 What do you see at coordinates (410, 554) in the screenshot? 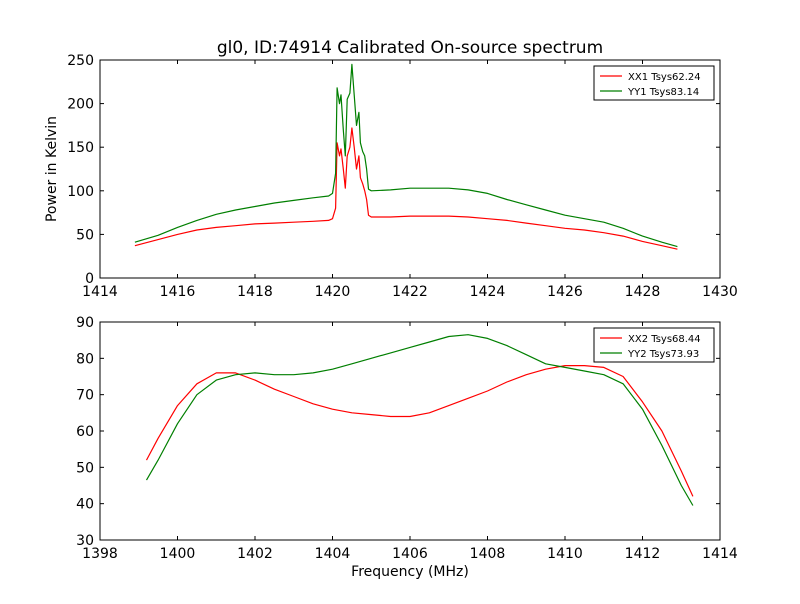
I see `x-tick-label: 1406` at bounding box center [410, 554].